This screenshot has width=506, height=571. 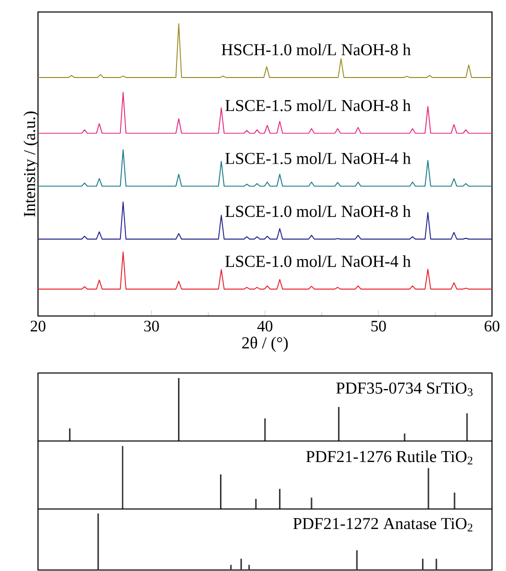 I want to click on series-label: LSCE-1.0 mol/L NaOH-4 h, so click(x=318, y=261).